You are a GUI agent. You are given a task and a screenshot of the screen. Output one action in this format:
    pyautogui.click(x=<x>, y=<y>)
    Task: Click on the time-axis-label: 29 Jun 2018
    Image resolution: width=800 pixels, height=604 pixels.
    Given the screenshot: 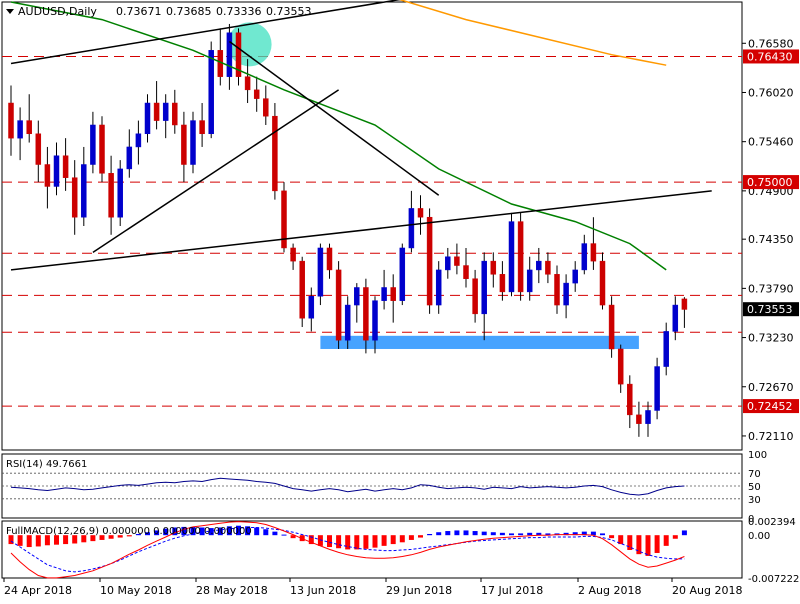 What is the action you would take?
    pyautogui.click(x=419, y=590)
    